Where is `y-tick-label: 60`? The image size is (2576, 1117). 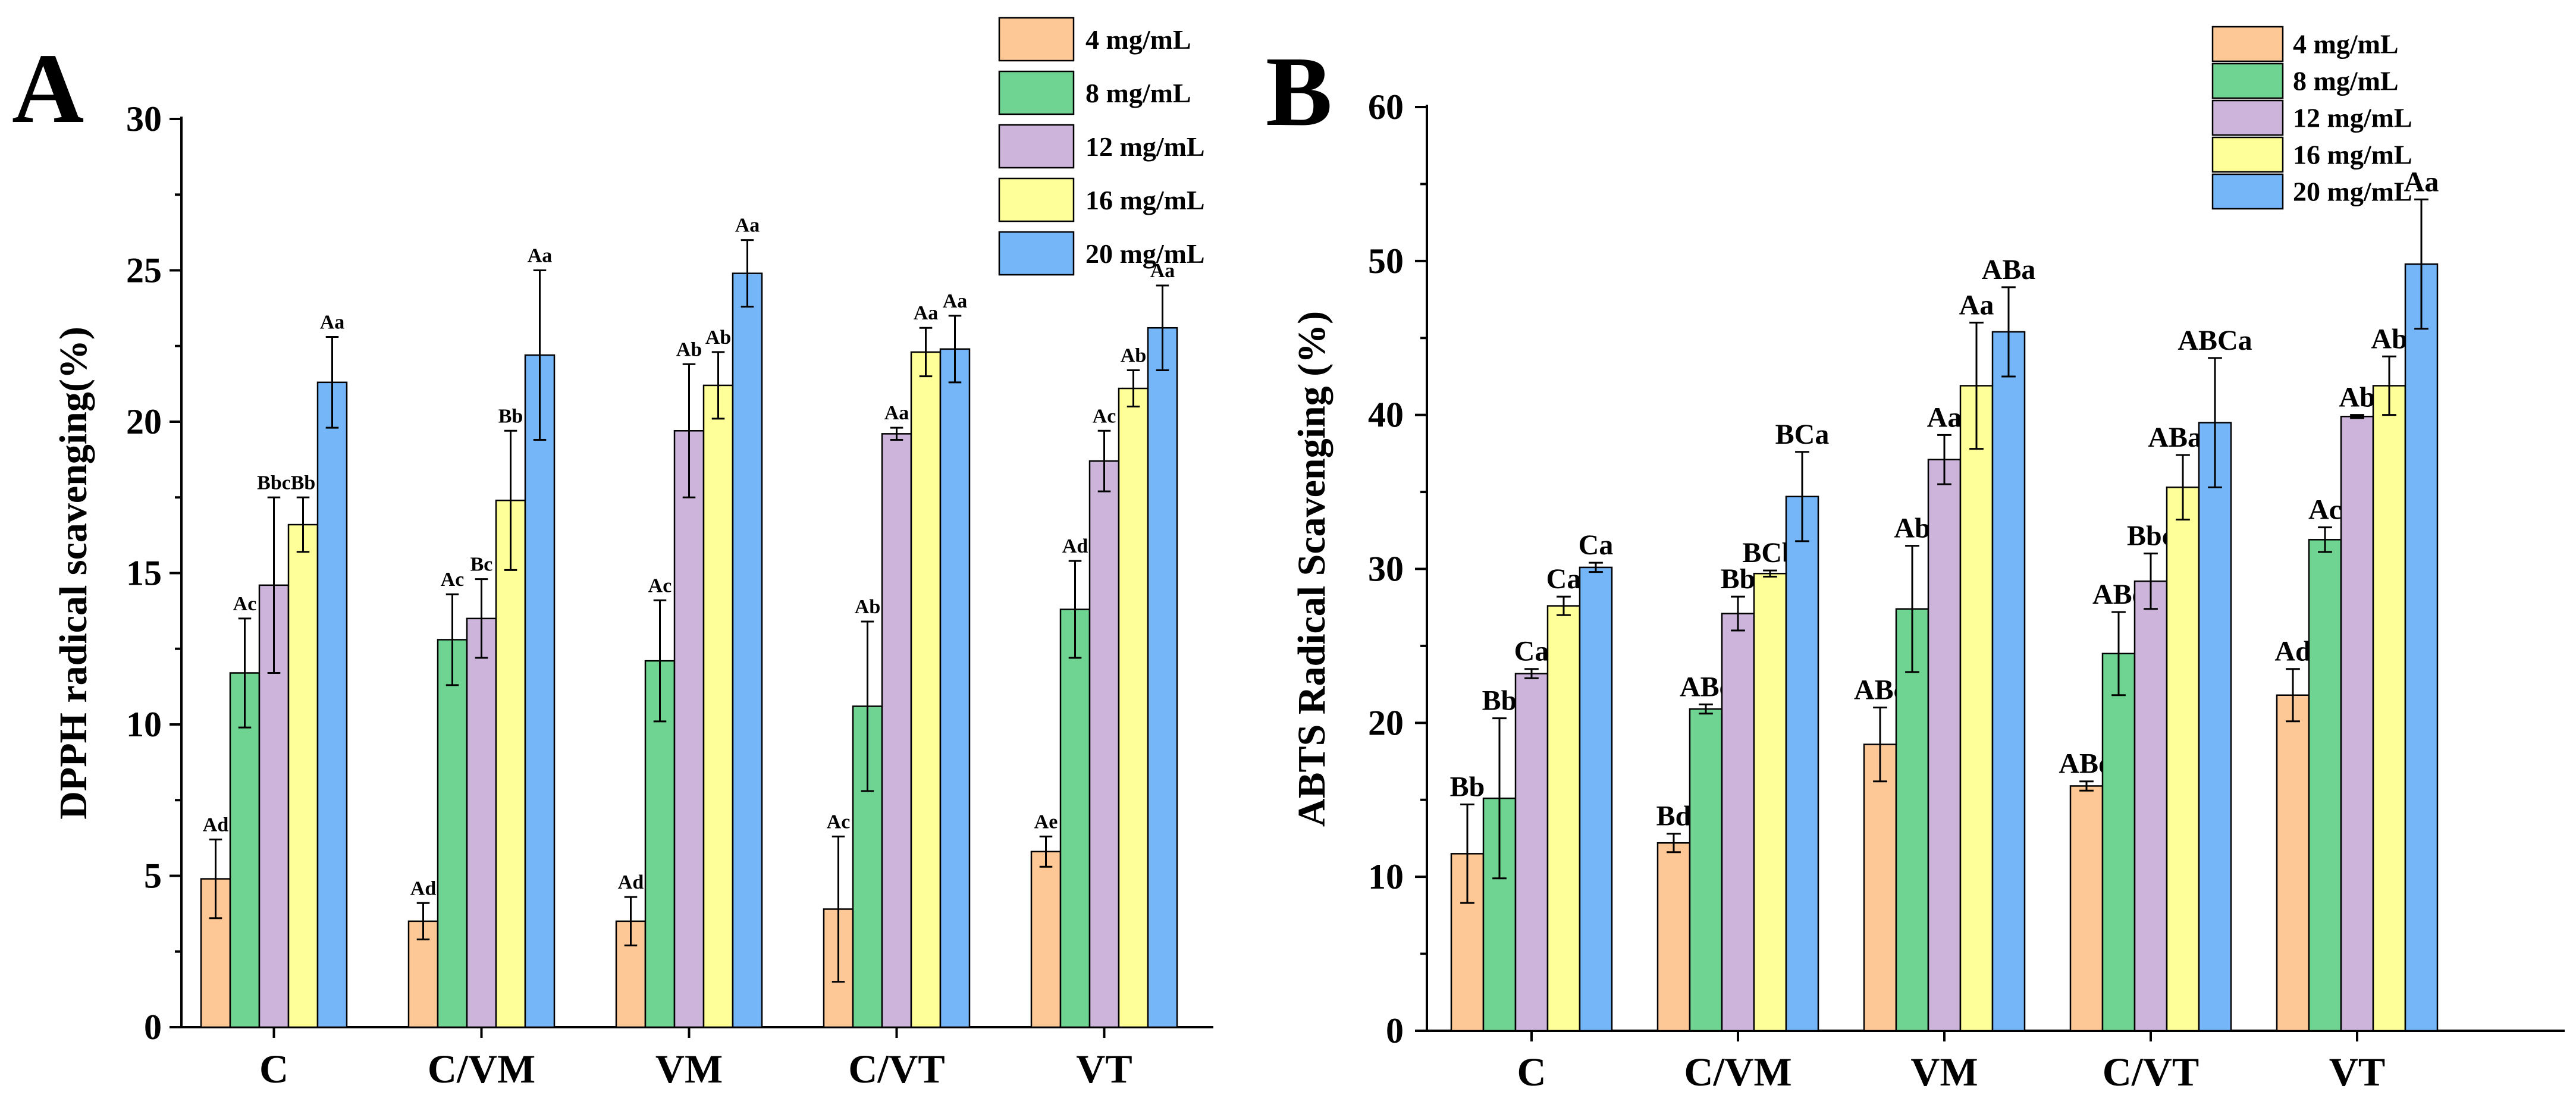
y-tick-label: 60 is located at coordinates (1386, 107).